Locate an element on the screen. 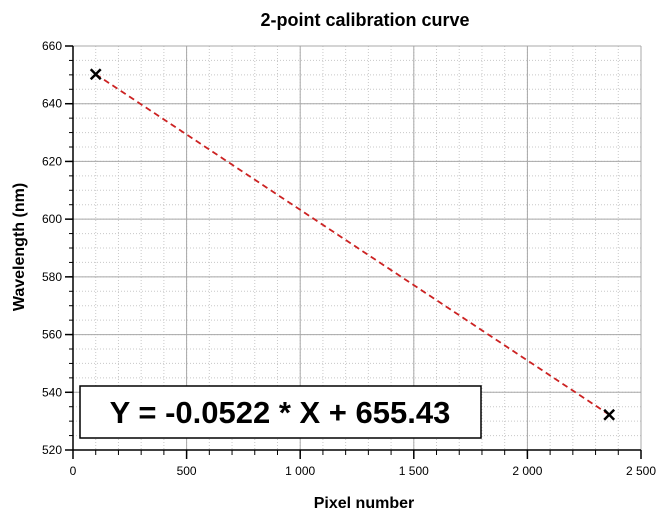 This screenshot has height=522, width=665. equation-box-frame is located at coordinates (280, 412).